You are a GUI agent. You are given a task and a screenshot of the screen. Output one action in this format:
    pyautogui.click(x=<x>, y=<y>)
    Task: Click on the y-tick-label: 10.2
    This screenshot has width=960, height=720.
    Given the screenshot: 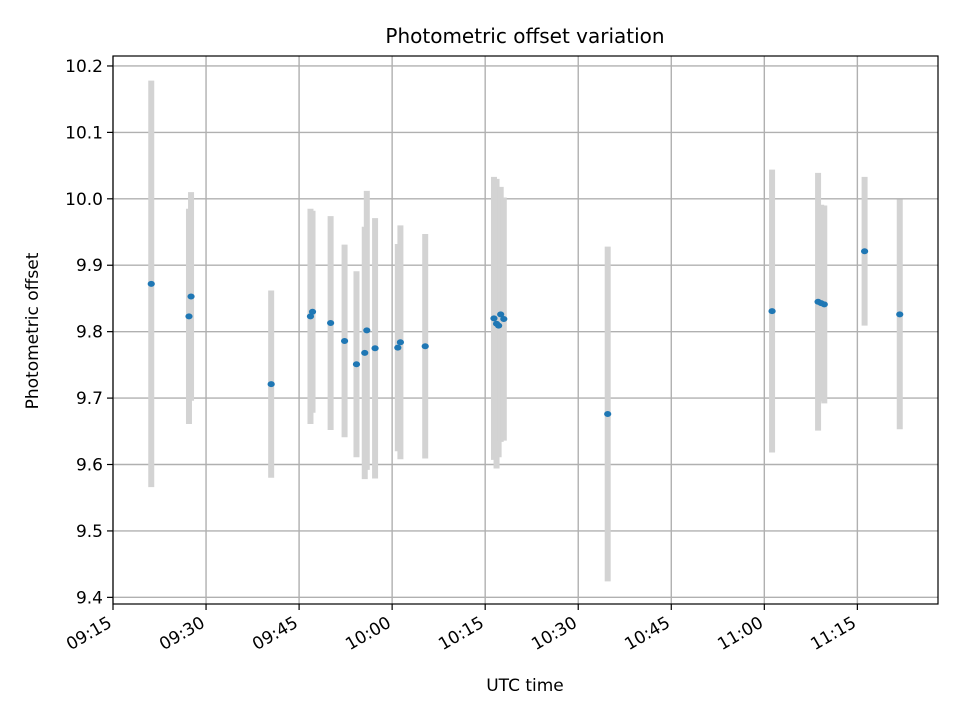 What is the action you would take?
    pyautogui.click(x=84, y=67)
    